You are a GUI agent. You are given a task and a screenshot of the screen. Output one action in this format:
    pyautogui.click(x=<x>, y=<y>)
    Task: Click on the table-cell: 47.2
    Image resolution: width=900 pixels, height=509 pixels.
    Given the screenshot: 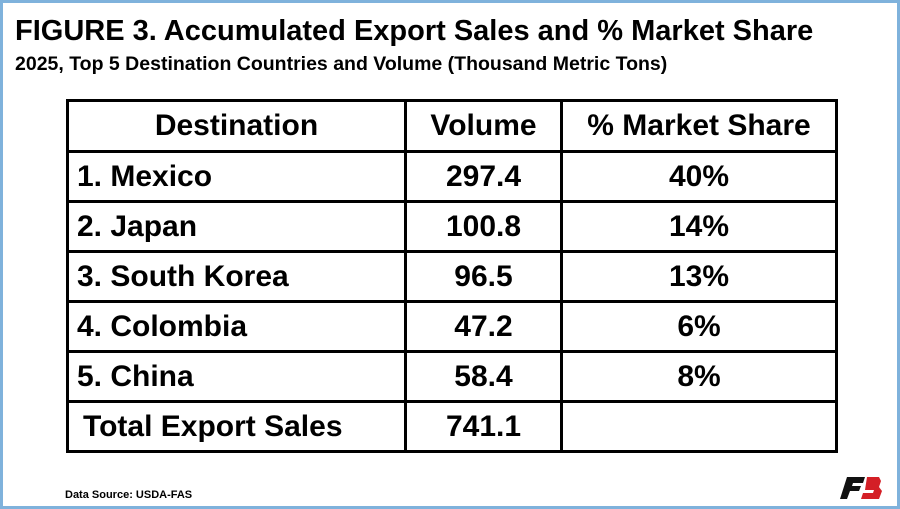 What is the action you would take?
    pyautogui.click(x=483, y=326)
    